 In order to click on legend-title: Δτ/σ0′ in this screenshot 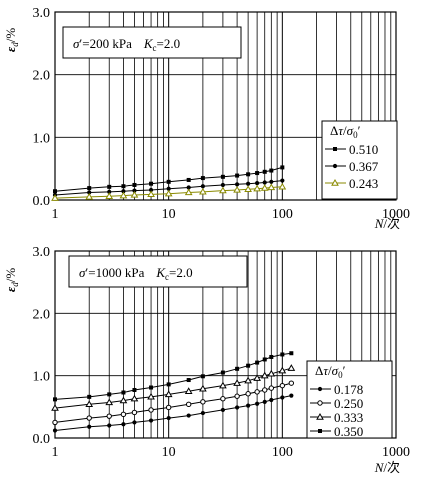, I will do `click(330, 371)`.